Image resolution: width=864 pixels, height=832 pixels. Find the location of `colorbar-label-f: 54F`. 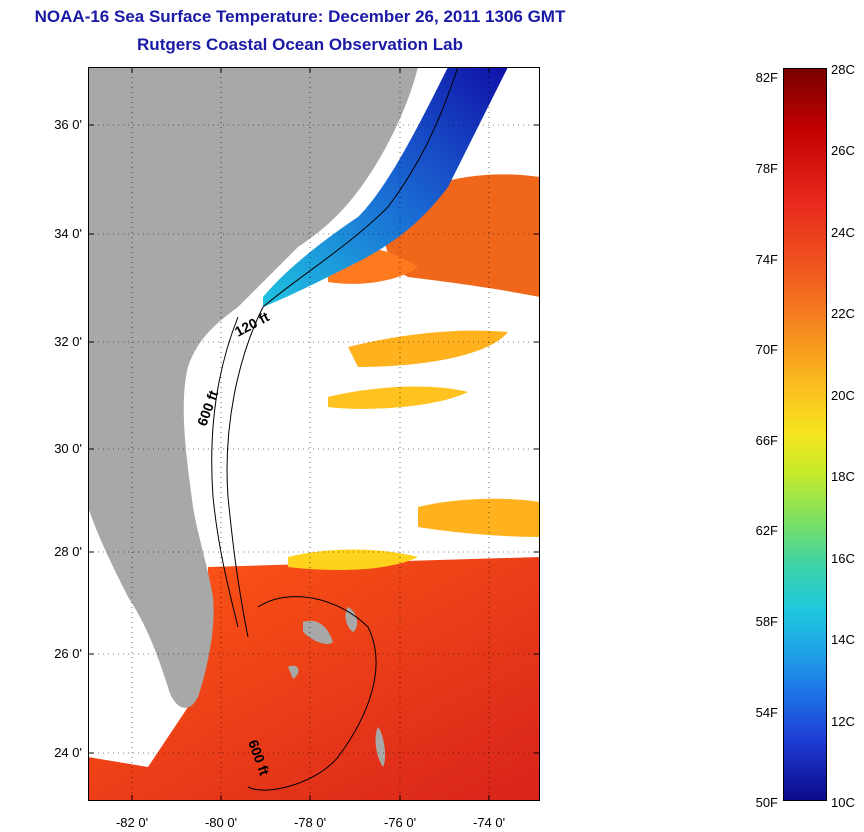

colorbar-label-f: 54F is located at coordinates (766, 712).